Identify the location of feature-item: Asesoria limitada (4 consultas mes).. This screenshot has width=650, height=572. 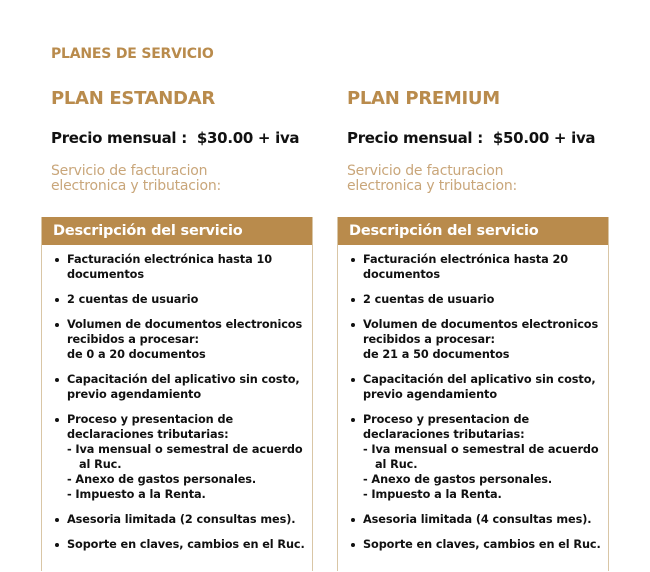
(473, 519).